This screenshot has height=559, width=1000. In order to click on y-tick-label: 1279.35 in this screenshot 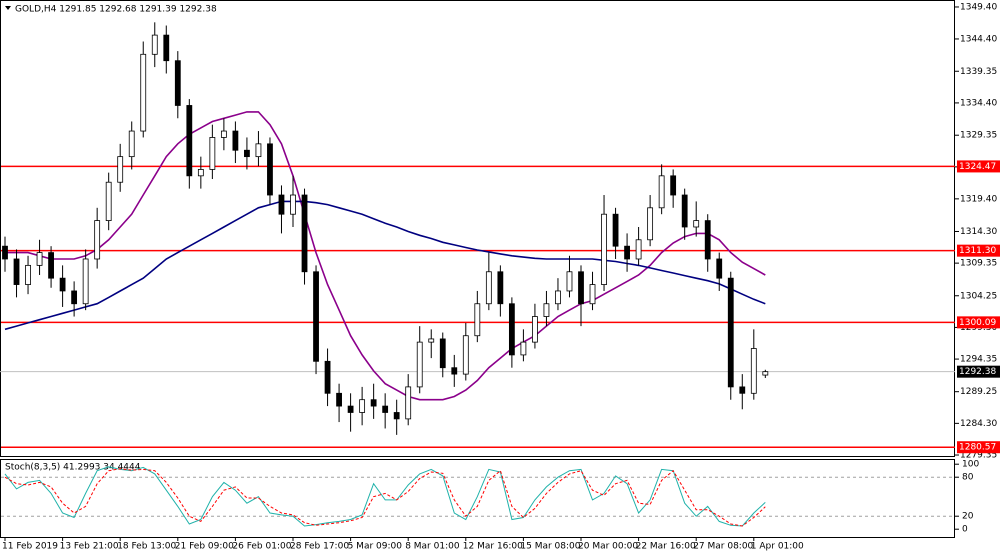, I will do `click(978, 456)`.